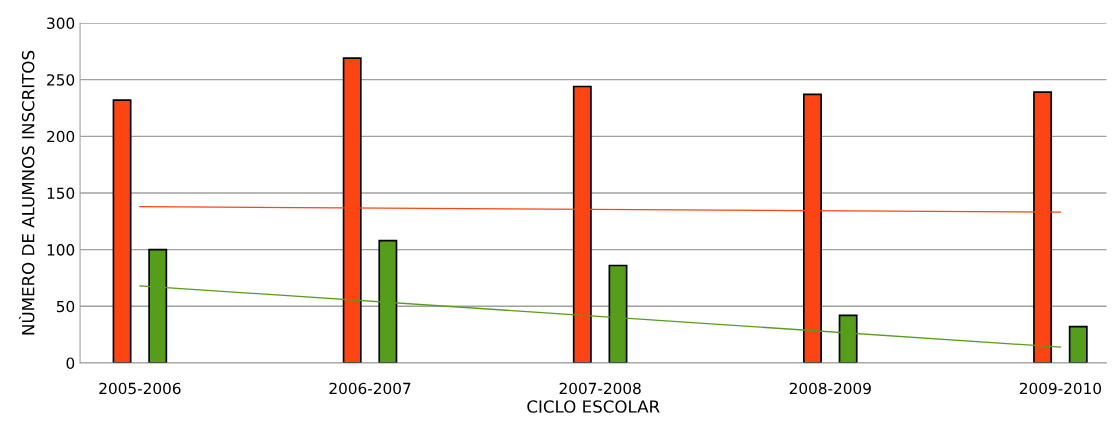  I want to click on y-tick-label: 250, so click(61, 80).